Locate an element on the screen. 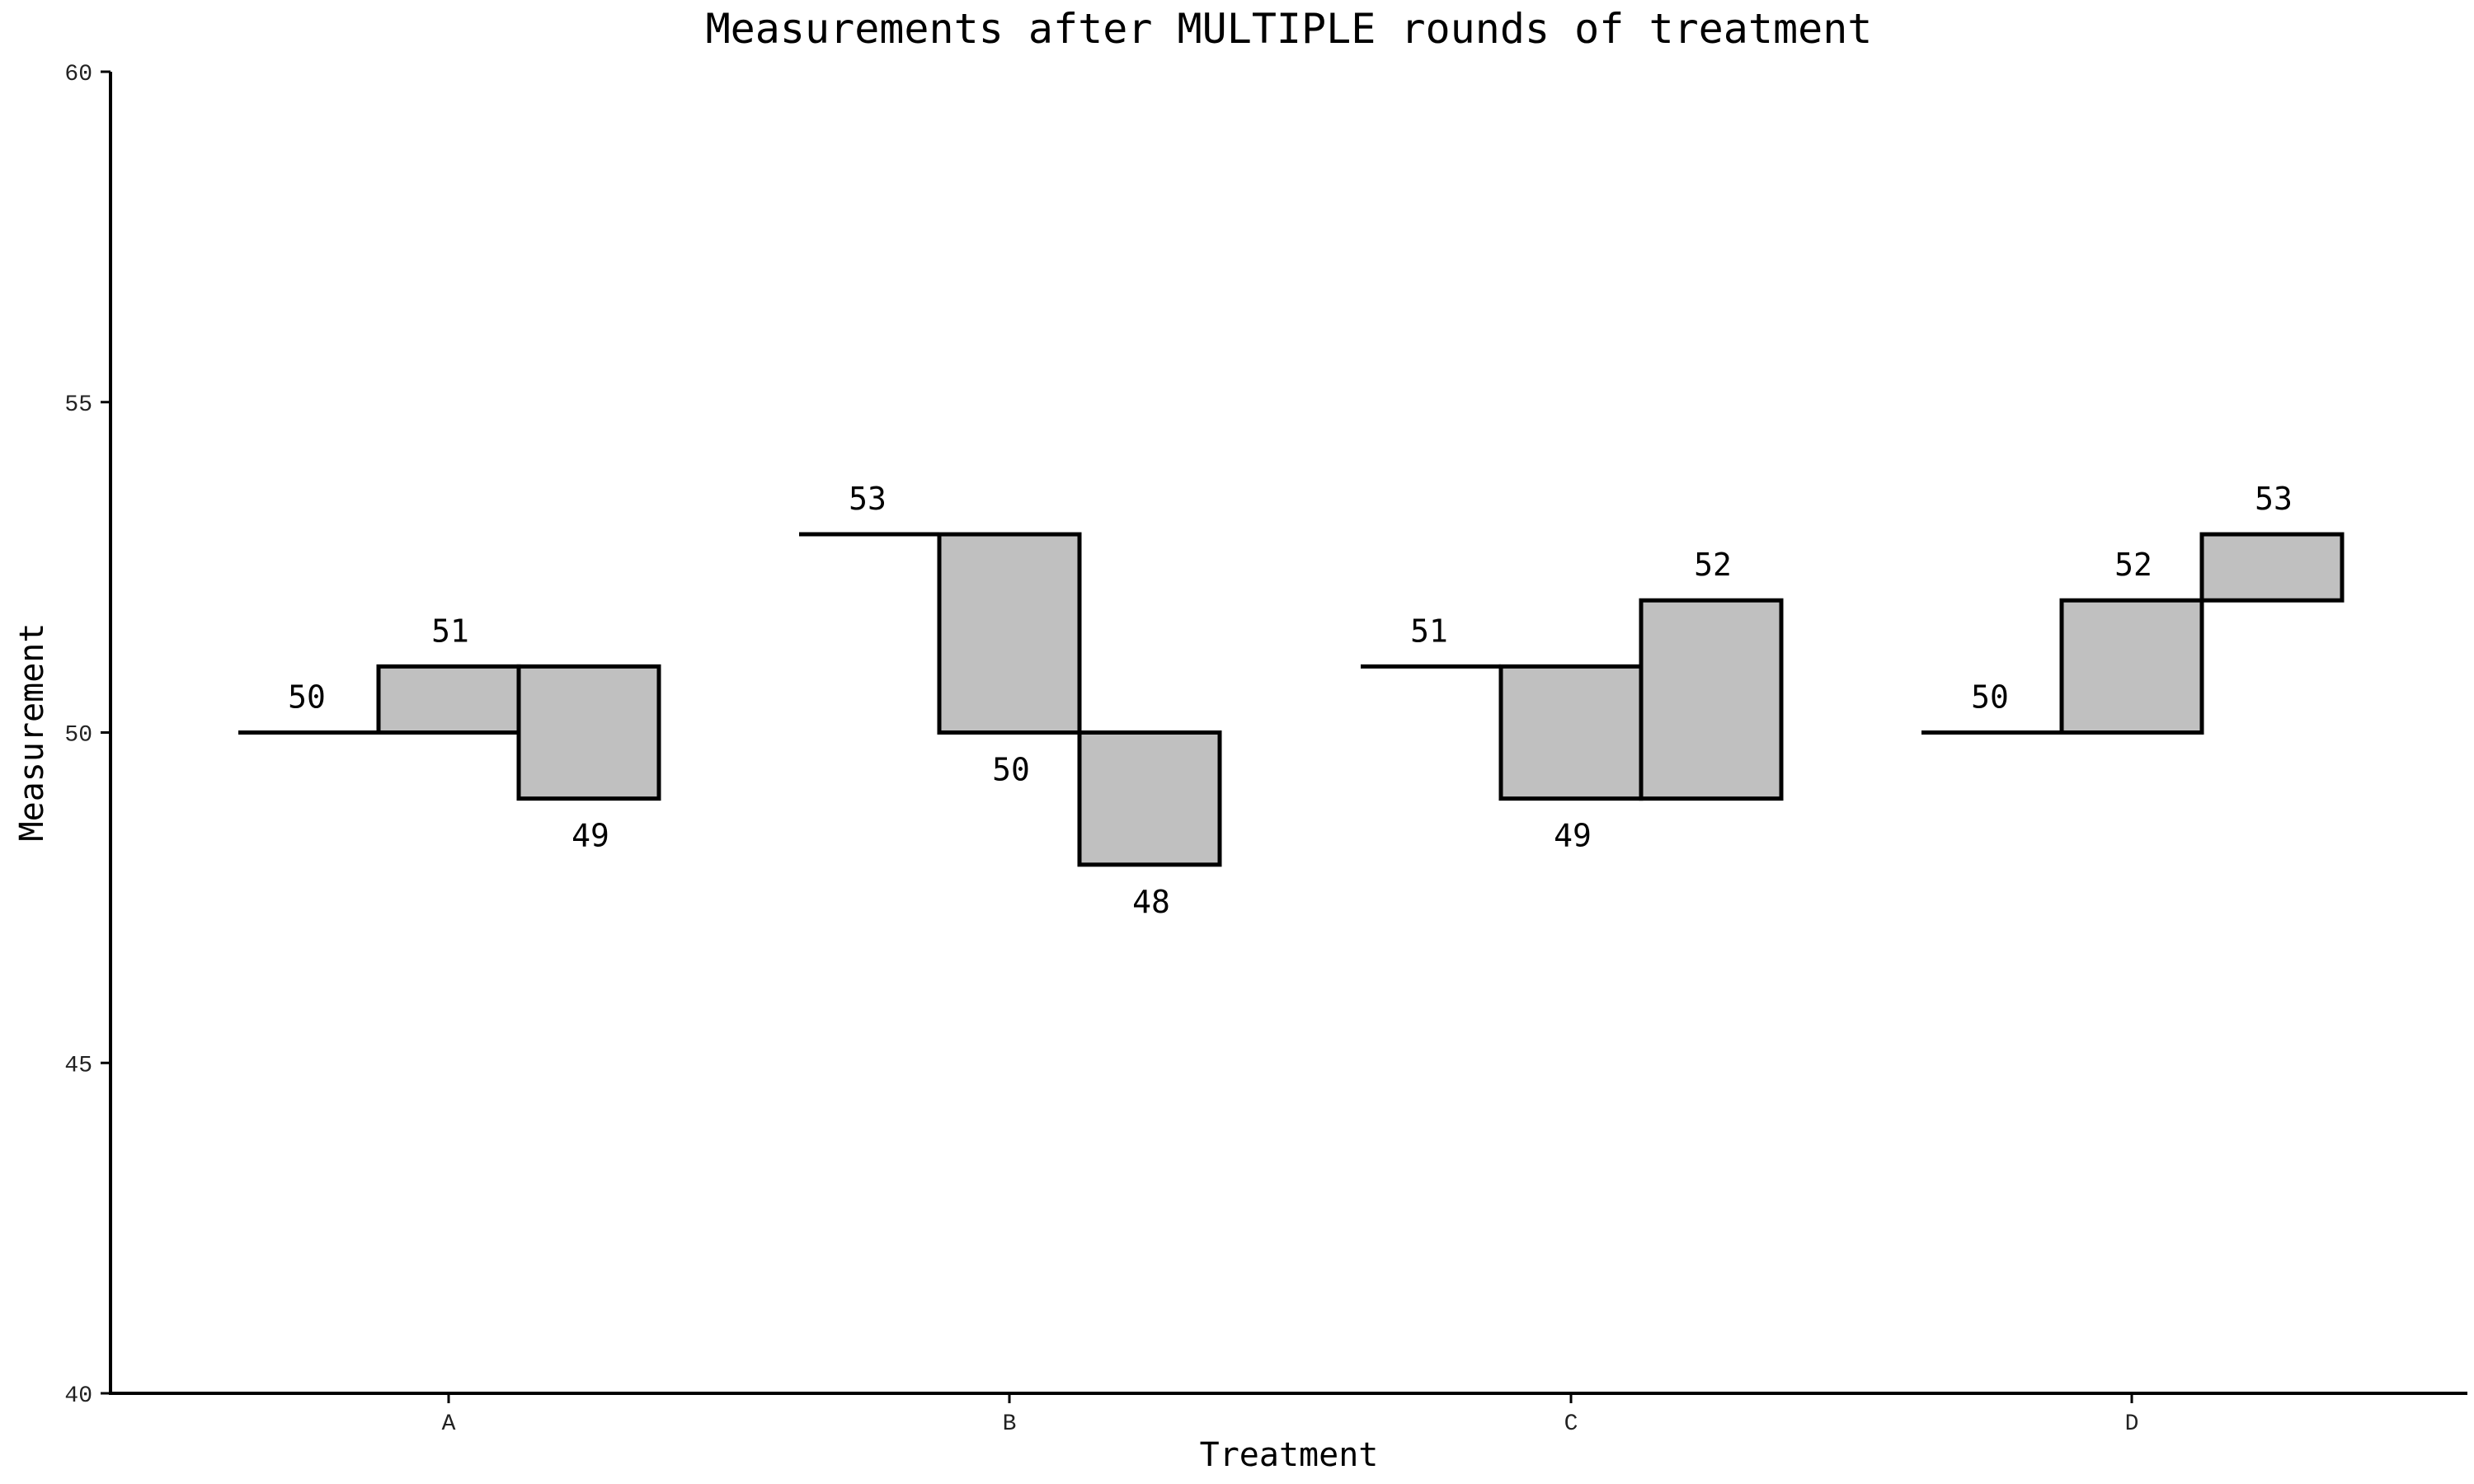 This screenshot has width=2474, height=1484. x-tick-label: A is located at coordinates (449, 1424).